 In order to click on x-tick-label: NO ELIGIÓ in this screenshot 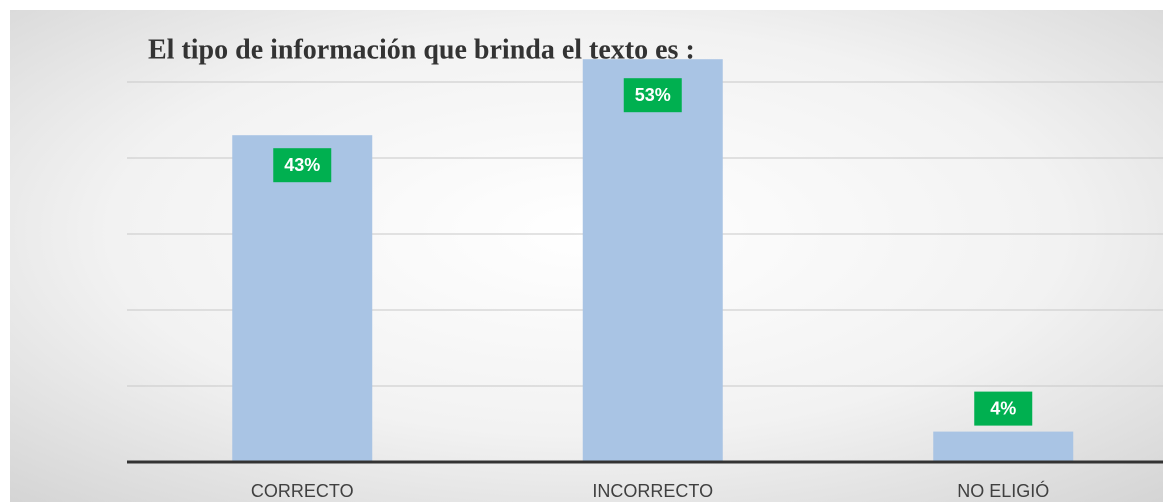, I will do `click(1003, 490)`.